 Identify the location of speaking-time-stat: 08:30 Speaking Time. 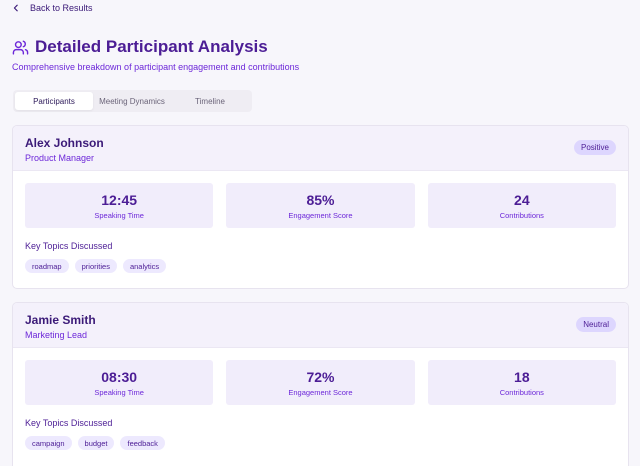
(119, 382).